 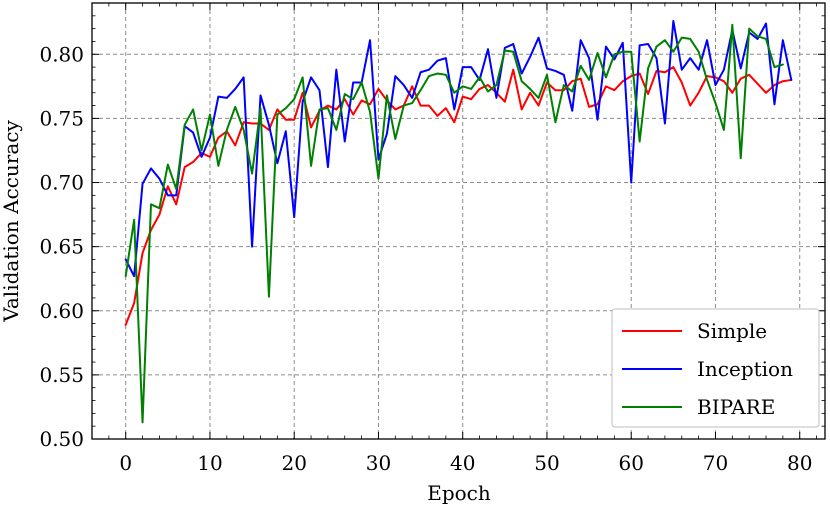 What do you see at coordinates (61, 247) in the screenshot?
I see `y-tick-label: 0.65` at bounding box center [61, 247].